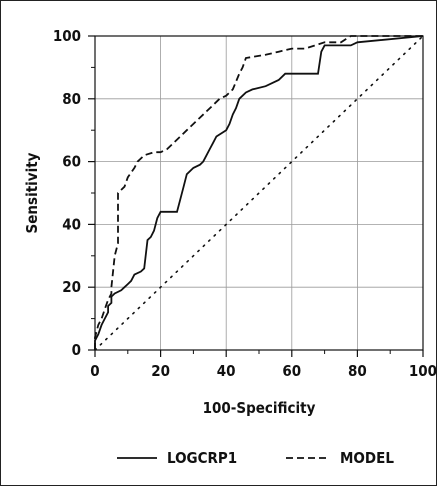 The height and width of the screenshot is (486, 437). Describe the element at coordinates (259, 408) in the screenshot. I see `x-axis-title: 100-Specificity` at that location.